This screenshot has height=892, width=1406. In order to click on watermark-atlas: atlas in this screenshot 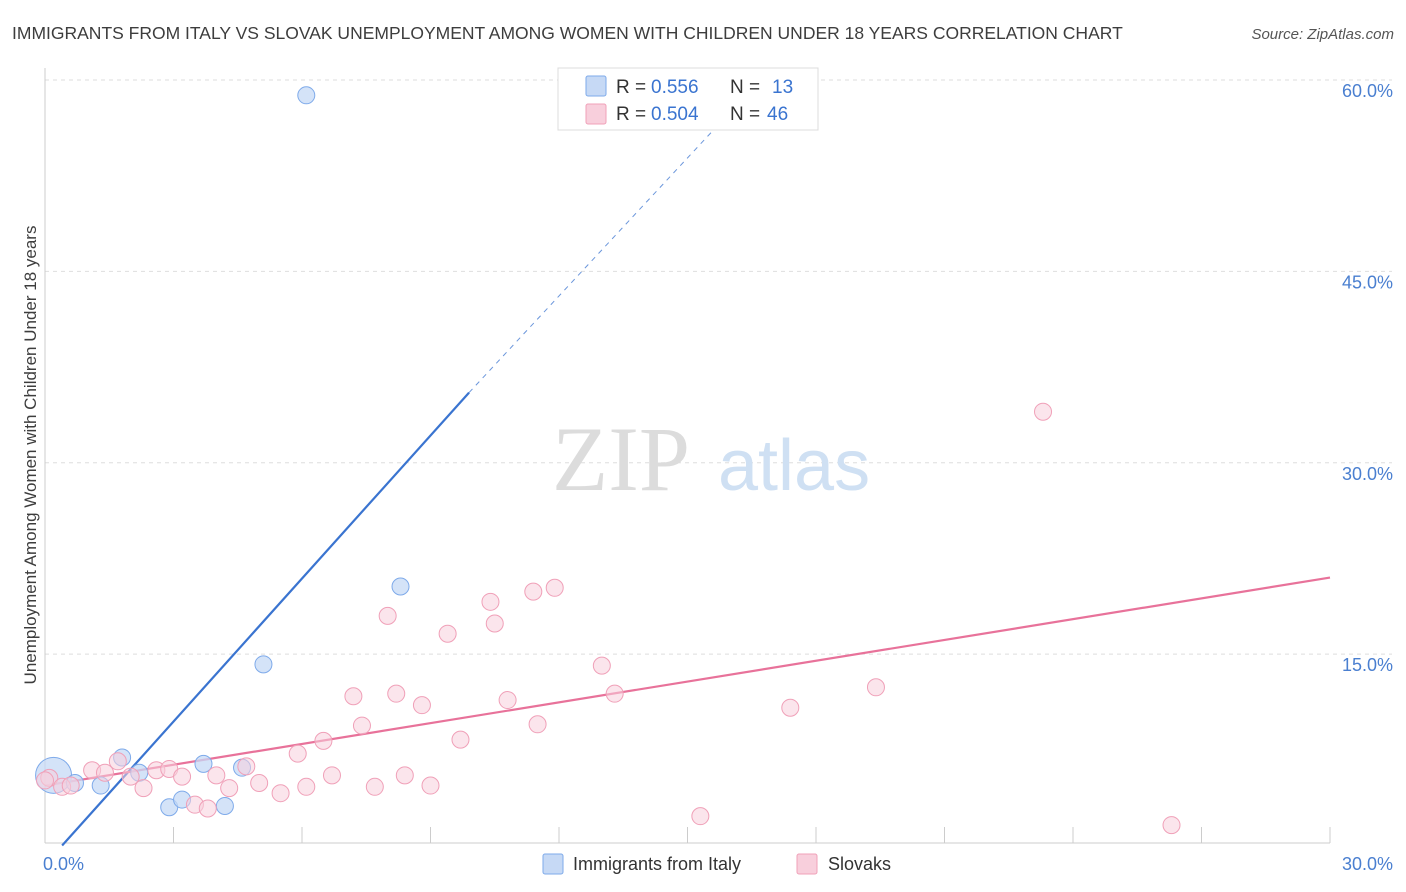, I will do `click(794, 466)`.